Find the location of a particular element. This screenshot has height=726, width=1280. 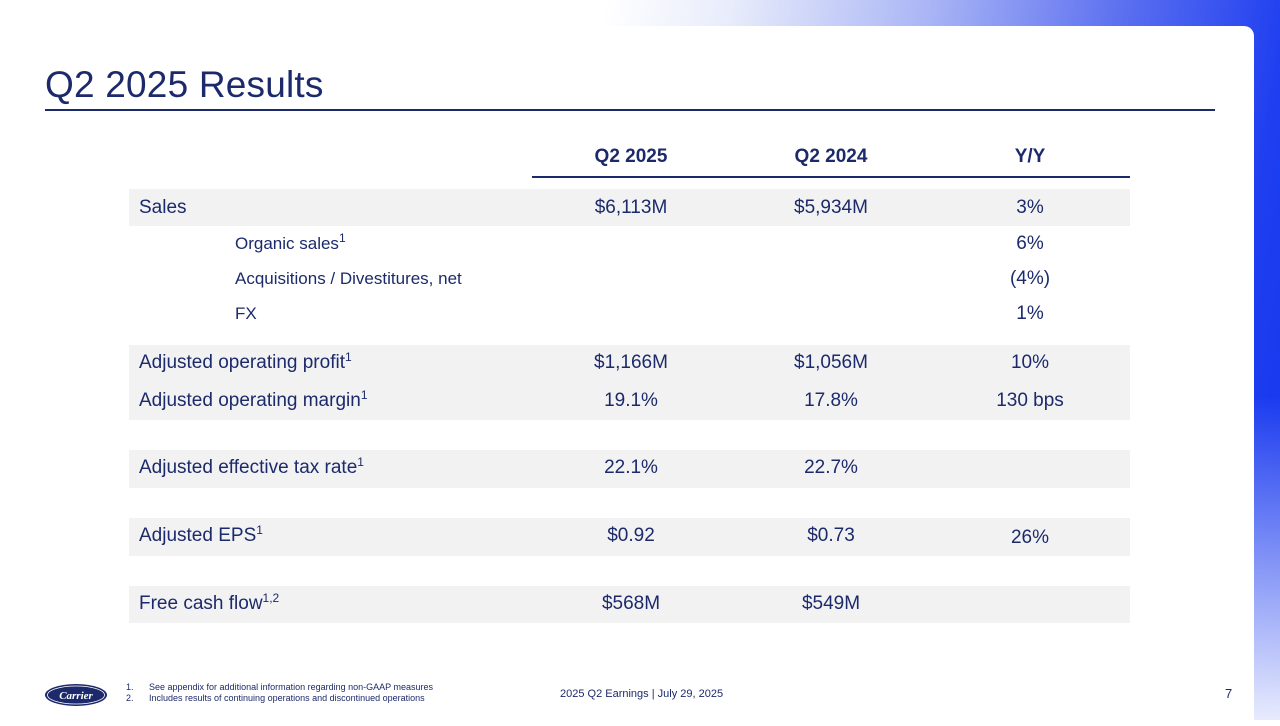

row-label: Adjusted EPS1 is located at coordinates (201, 534).